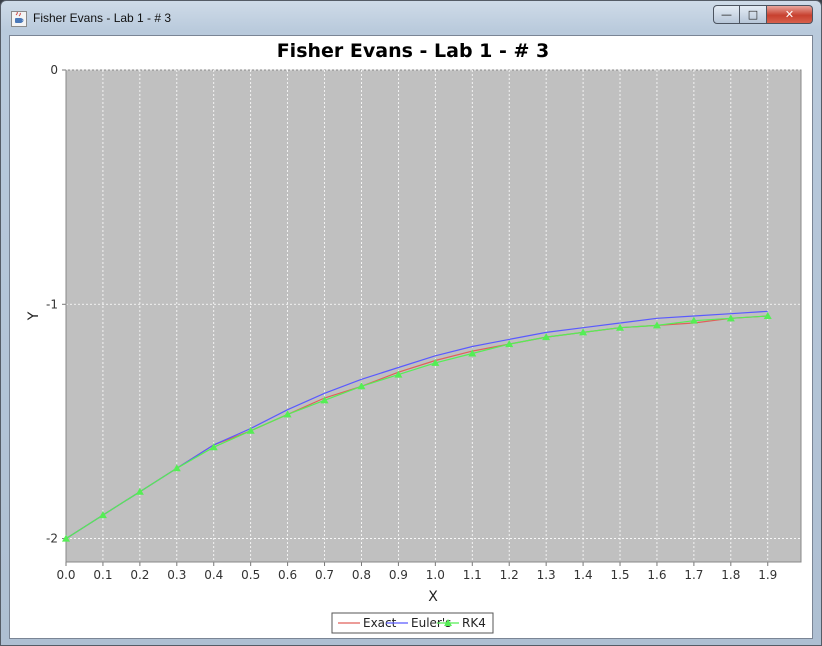 This screenshot has width=822, height=646. I want to click on maximize-icon: □, so click(753, 14).